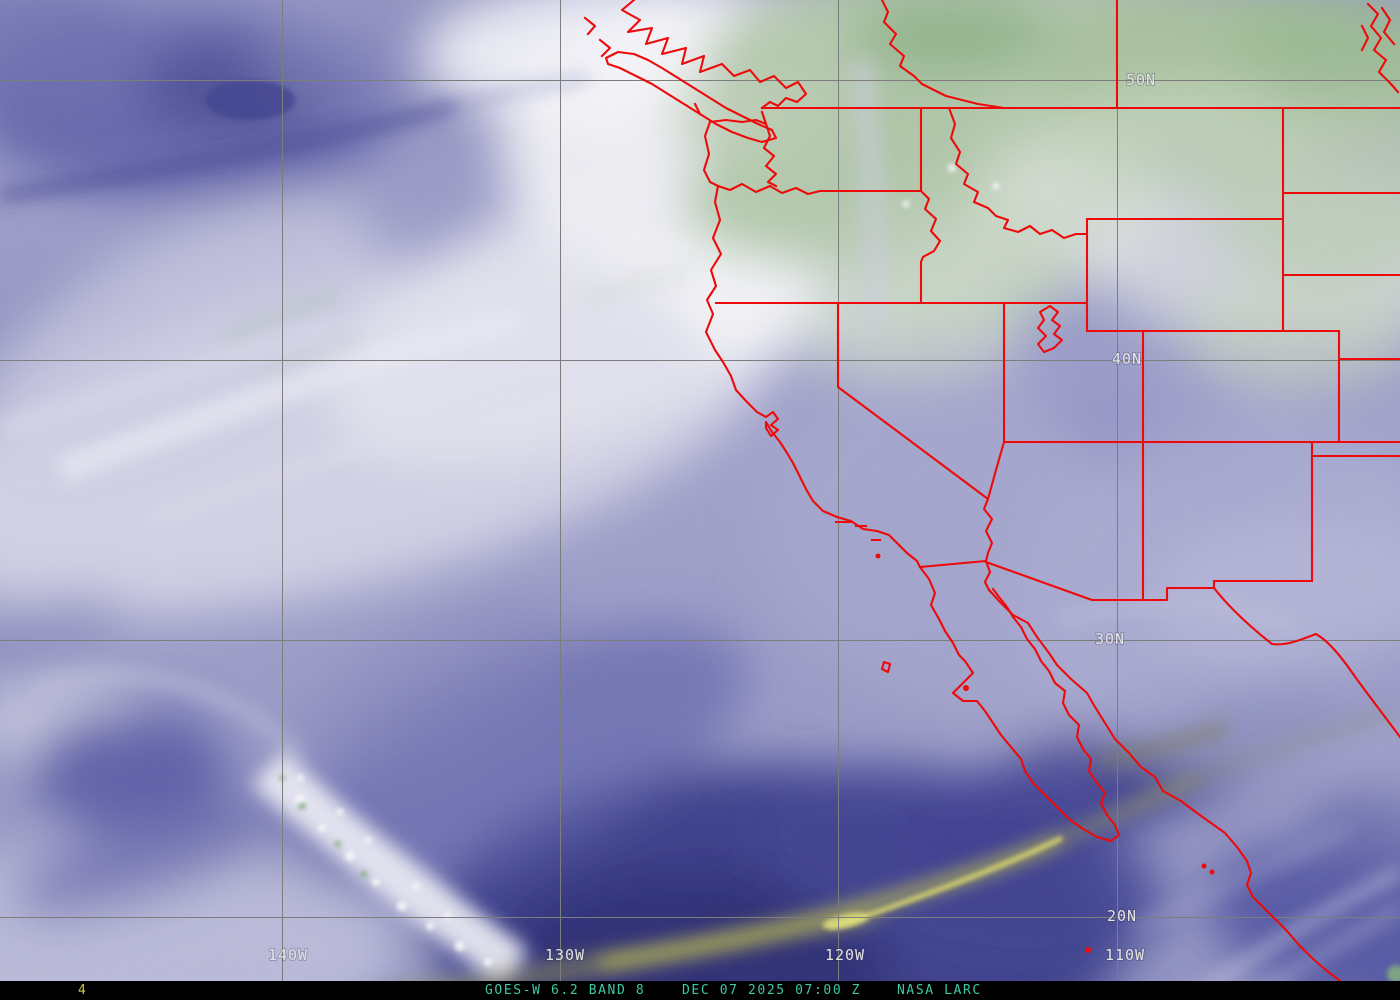 This screenshot has width=1400, height=1000. What do you see at coordinates (813, 376) in the screenshot?
I see `coastline-pacific-west` at bounding box center [813, 376].